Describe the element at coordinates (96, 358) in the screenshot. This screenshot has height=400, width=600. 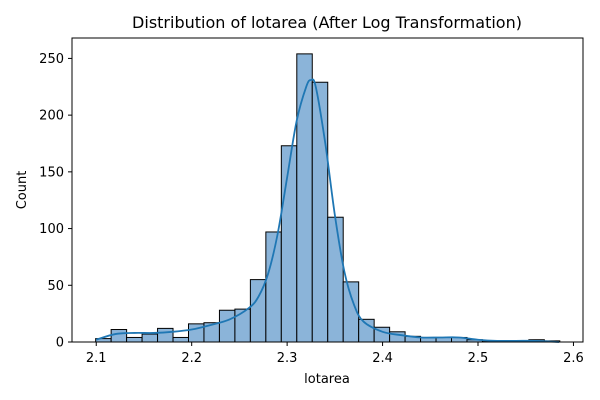
I see `x-tick-label: 2.1` at that location.